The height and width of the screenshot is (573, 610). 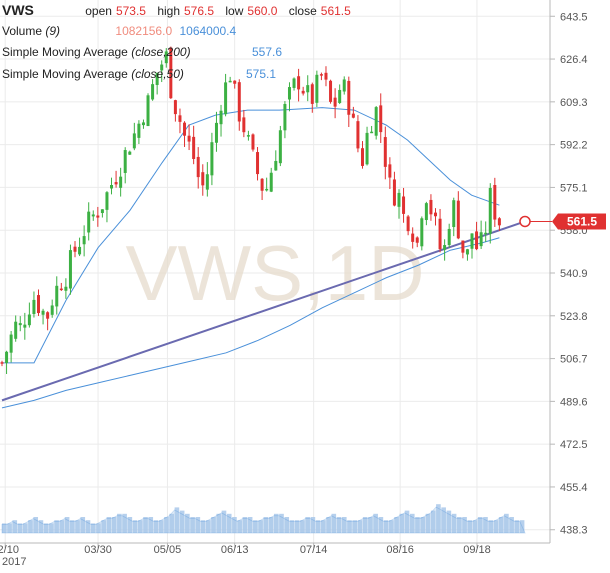 What do you see at coordinates (65, 52) in the screenshot?
I see `sma200-label: Simple Moving Average` at bounding box center [65, 52].